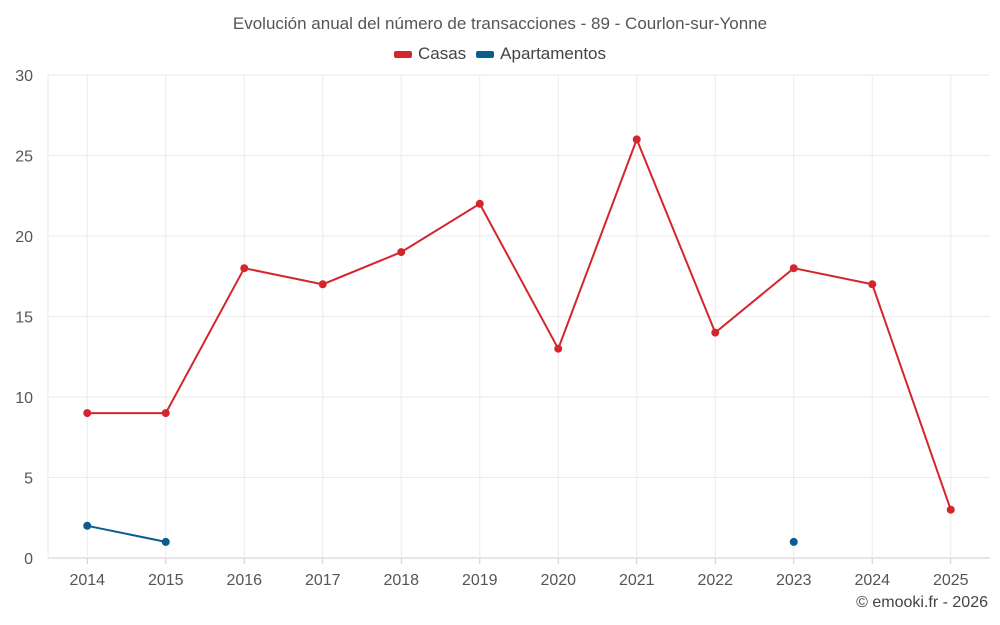 The height and width of the screenshot is (625, 1000). Describe the element at coordinates (442, 53) in the screenshot. I see `legend-label-casas: Casas` at that location.